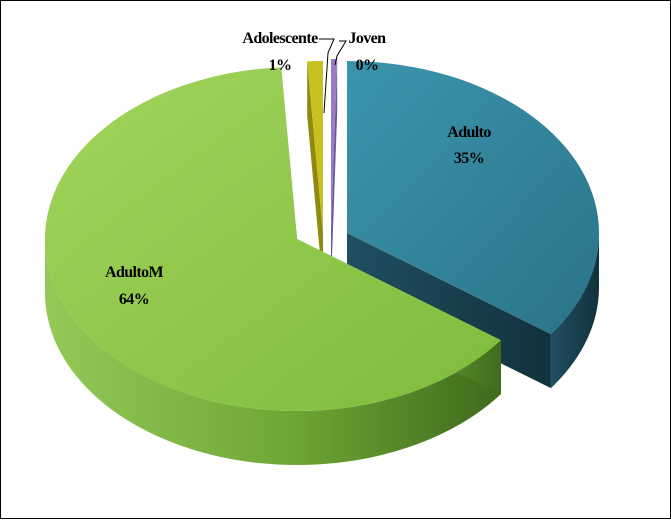 Image resolution: width=671 pixels, height=520 pixels. I want to click on data-label-adolescente-value: 1%, so click(280, 65).